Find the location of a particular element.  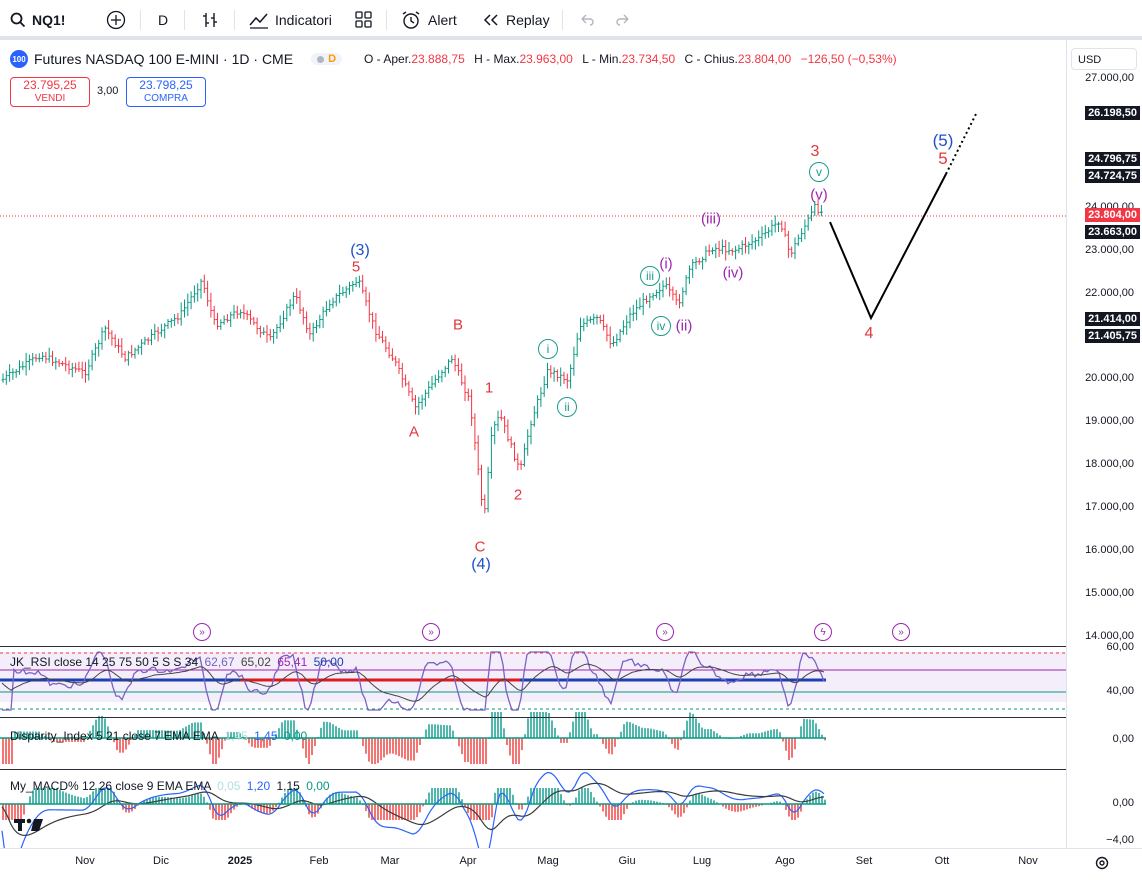

alert-button: Alert is located at coordinates (428, 20).